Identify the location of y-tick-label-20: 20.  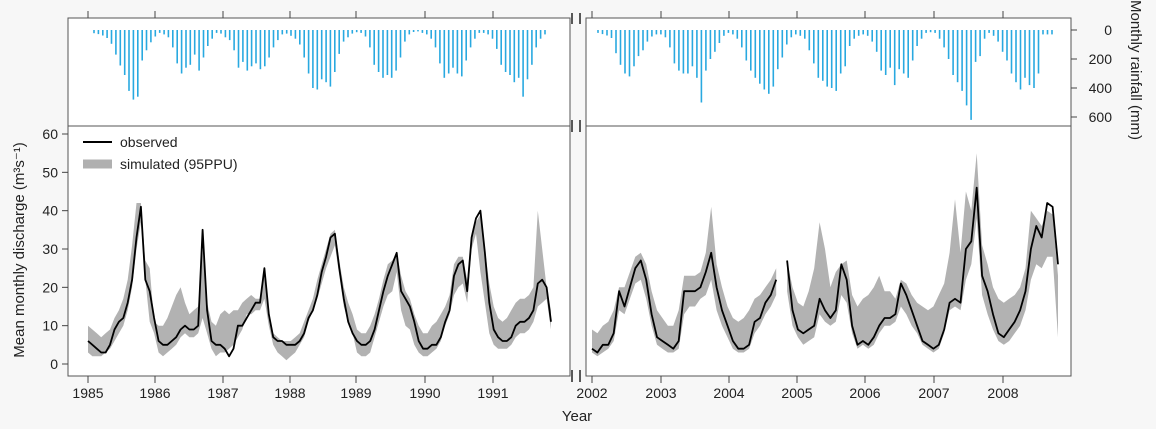
(50, 287).